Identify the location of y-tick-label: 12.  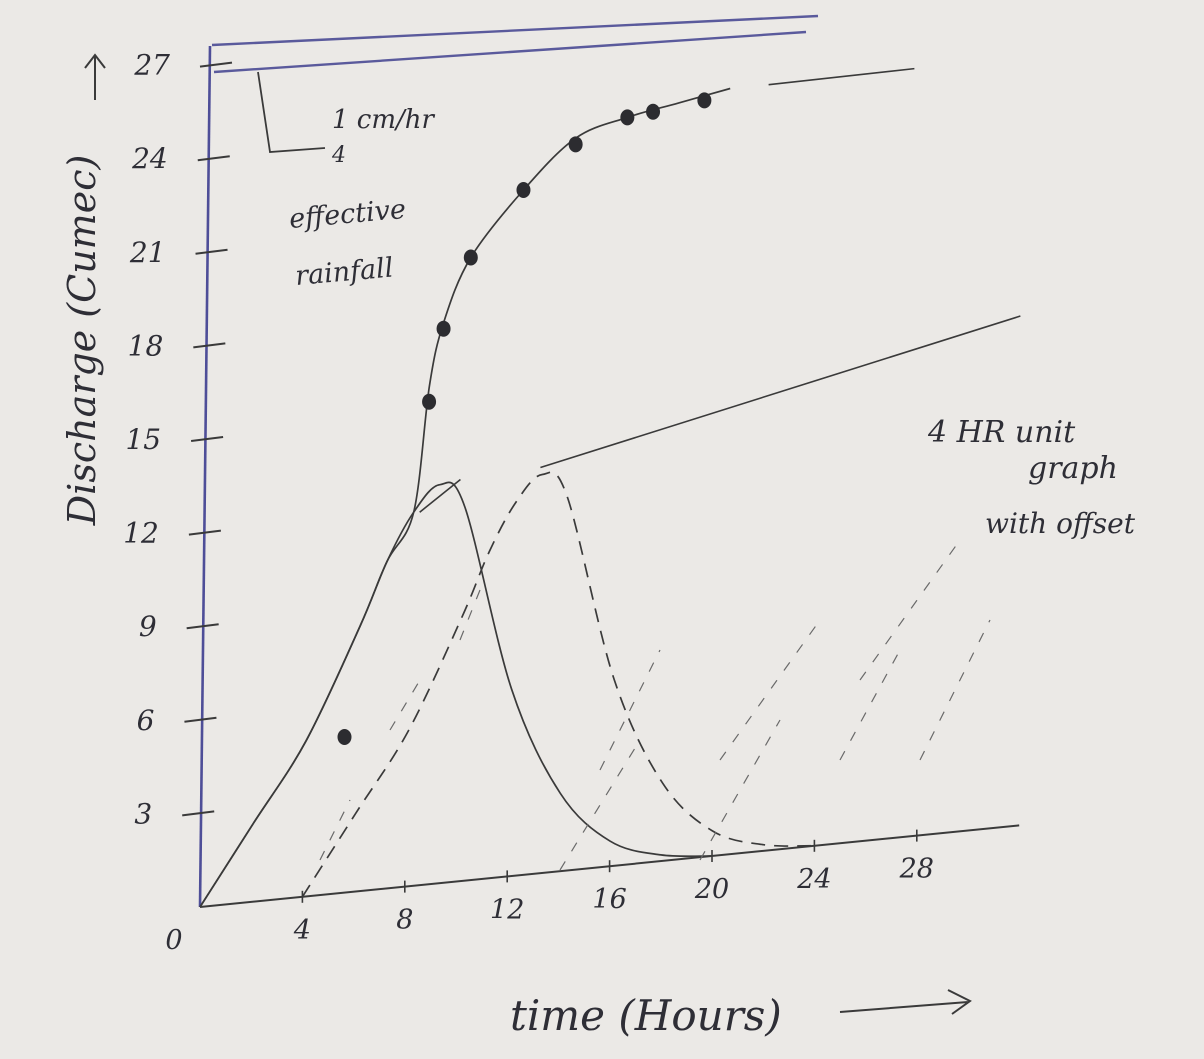
(141, 533).